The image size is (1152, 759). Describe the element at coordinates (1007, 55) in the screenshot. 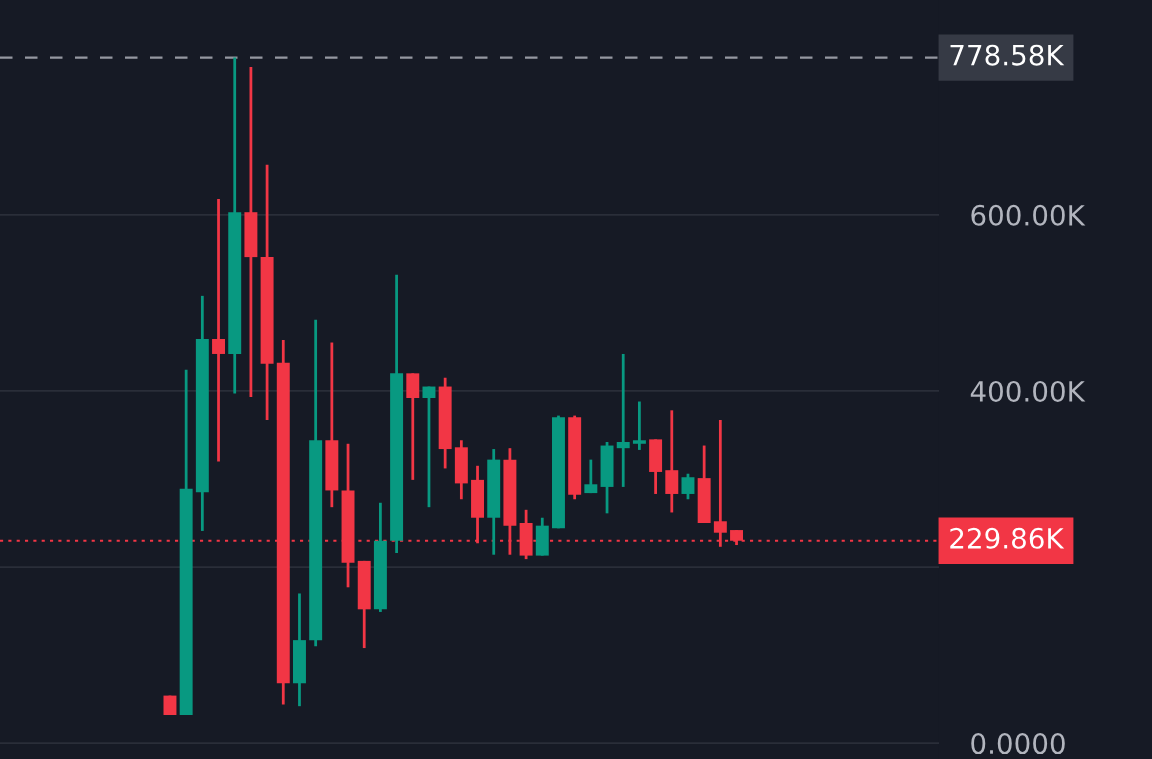

I see `ref-line-label: 778.58K` at that location.